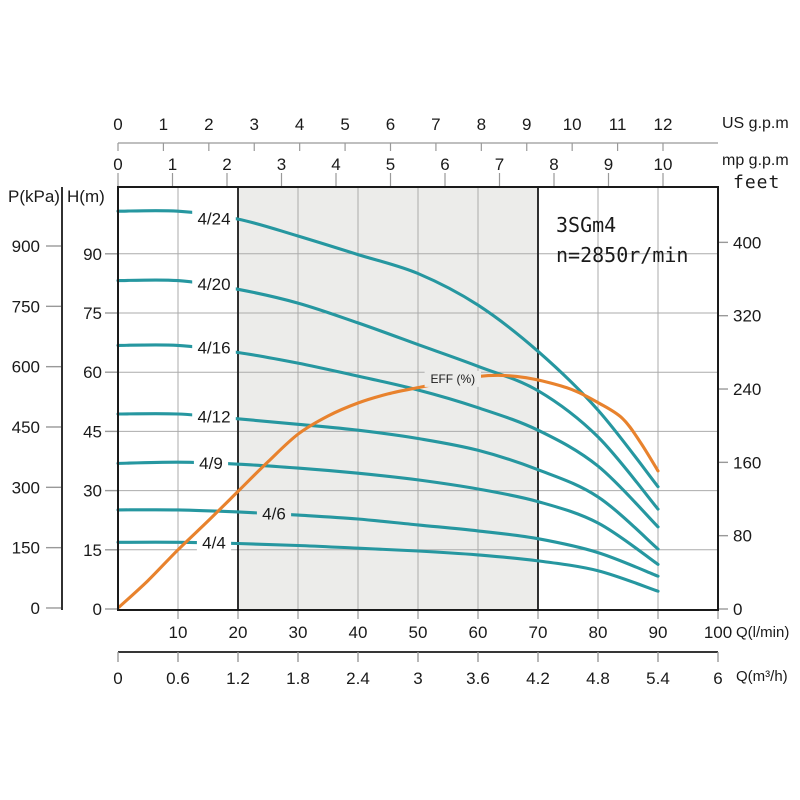  What do you see at coordinates (622, 240) in the screenshot?
I see `chart-title-block: 3SGm4 n=2850r/min` at bounding box center [622, 240].